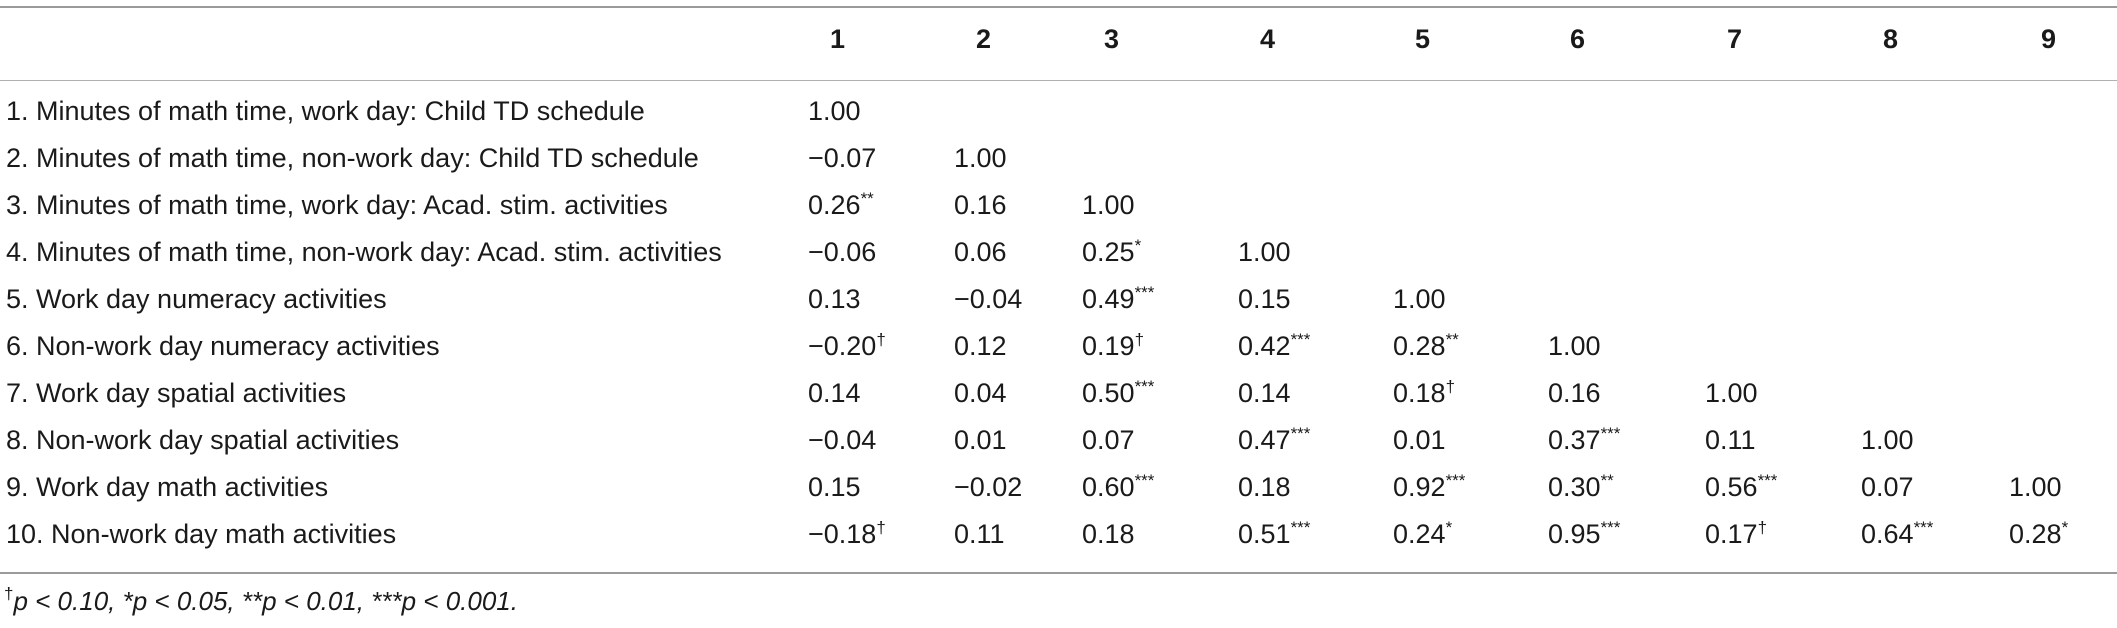 This screenshot has height=628, width=2117. What do you see at coordinates (842, 534) in the screenshot?
I see `correlation-value: −0.18` at bounding box center [842, 534].